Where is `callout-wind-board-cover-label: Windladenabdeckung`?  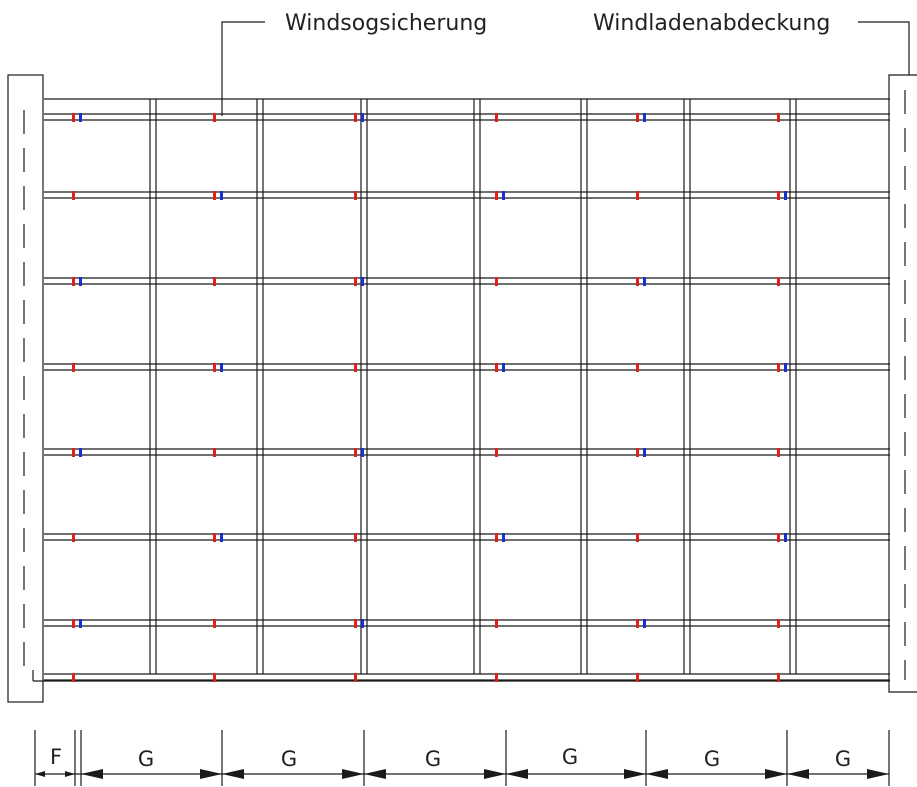 callout-wind-board-cover-label: Windladenabdeckung is located at coordinates (711, 23).